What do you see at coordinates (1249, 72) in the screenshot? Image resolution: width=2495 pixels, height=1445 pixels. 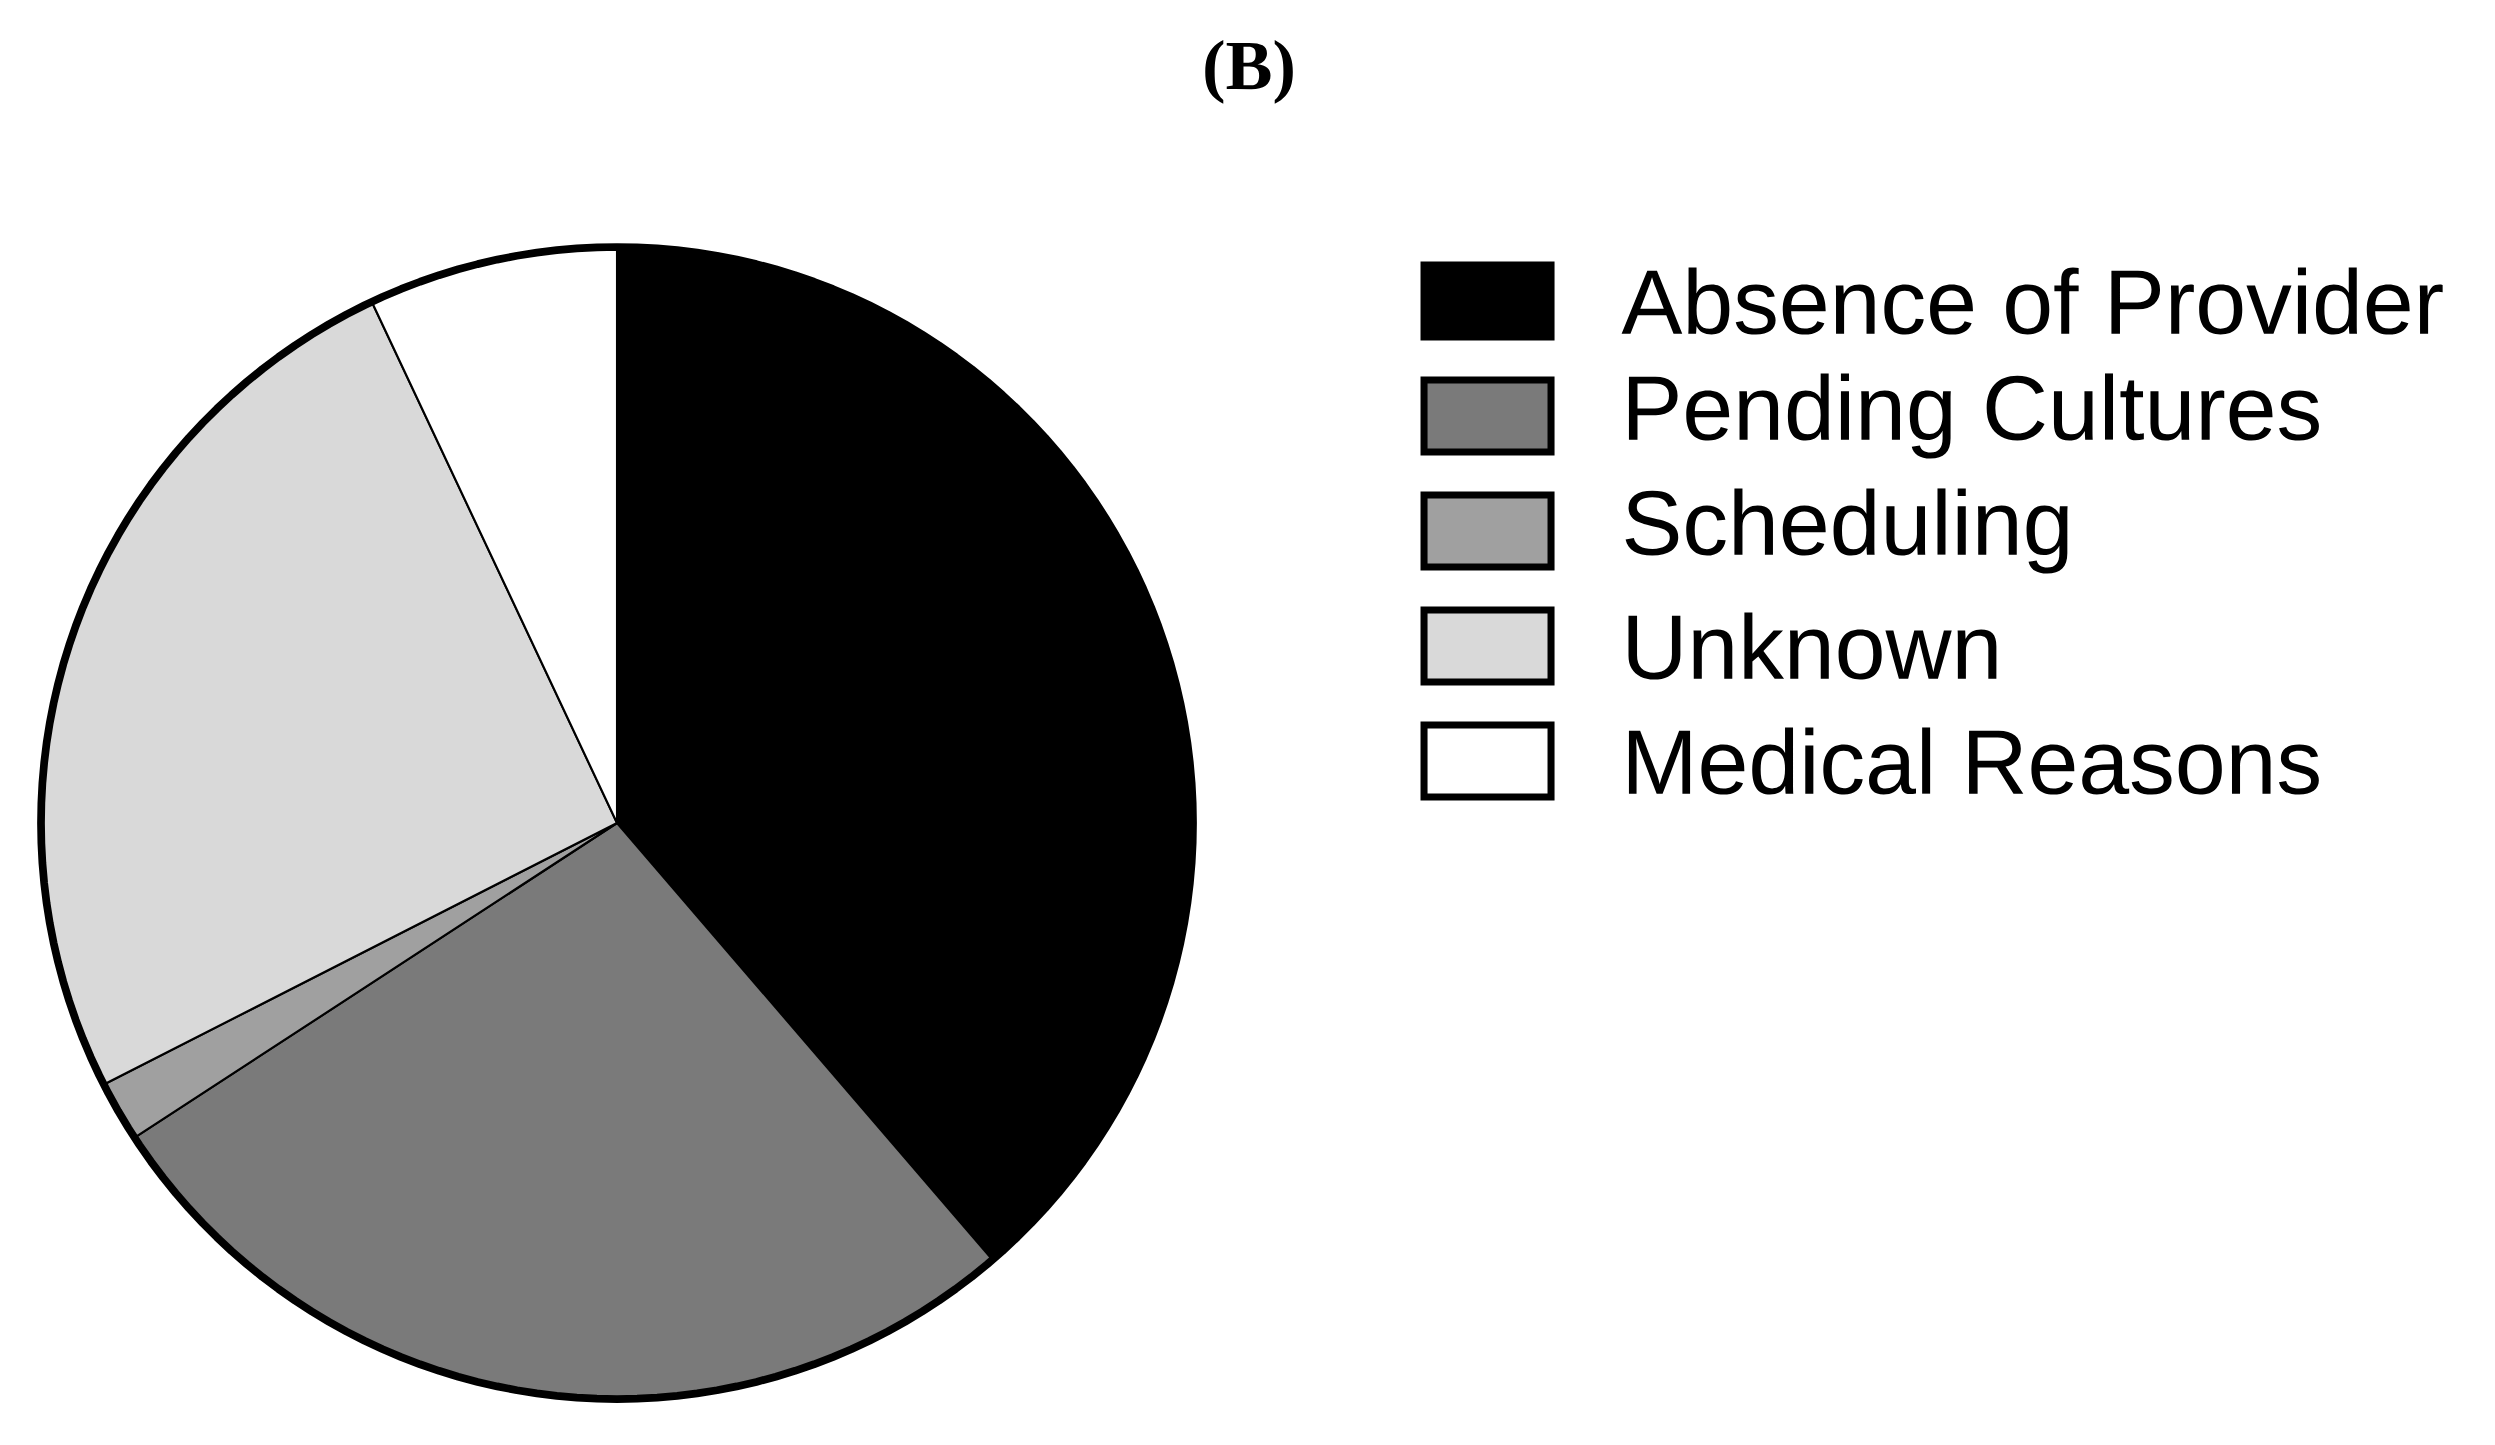 I see `chart-title: (B)` at bounding box center [1249, 72].